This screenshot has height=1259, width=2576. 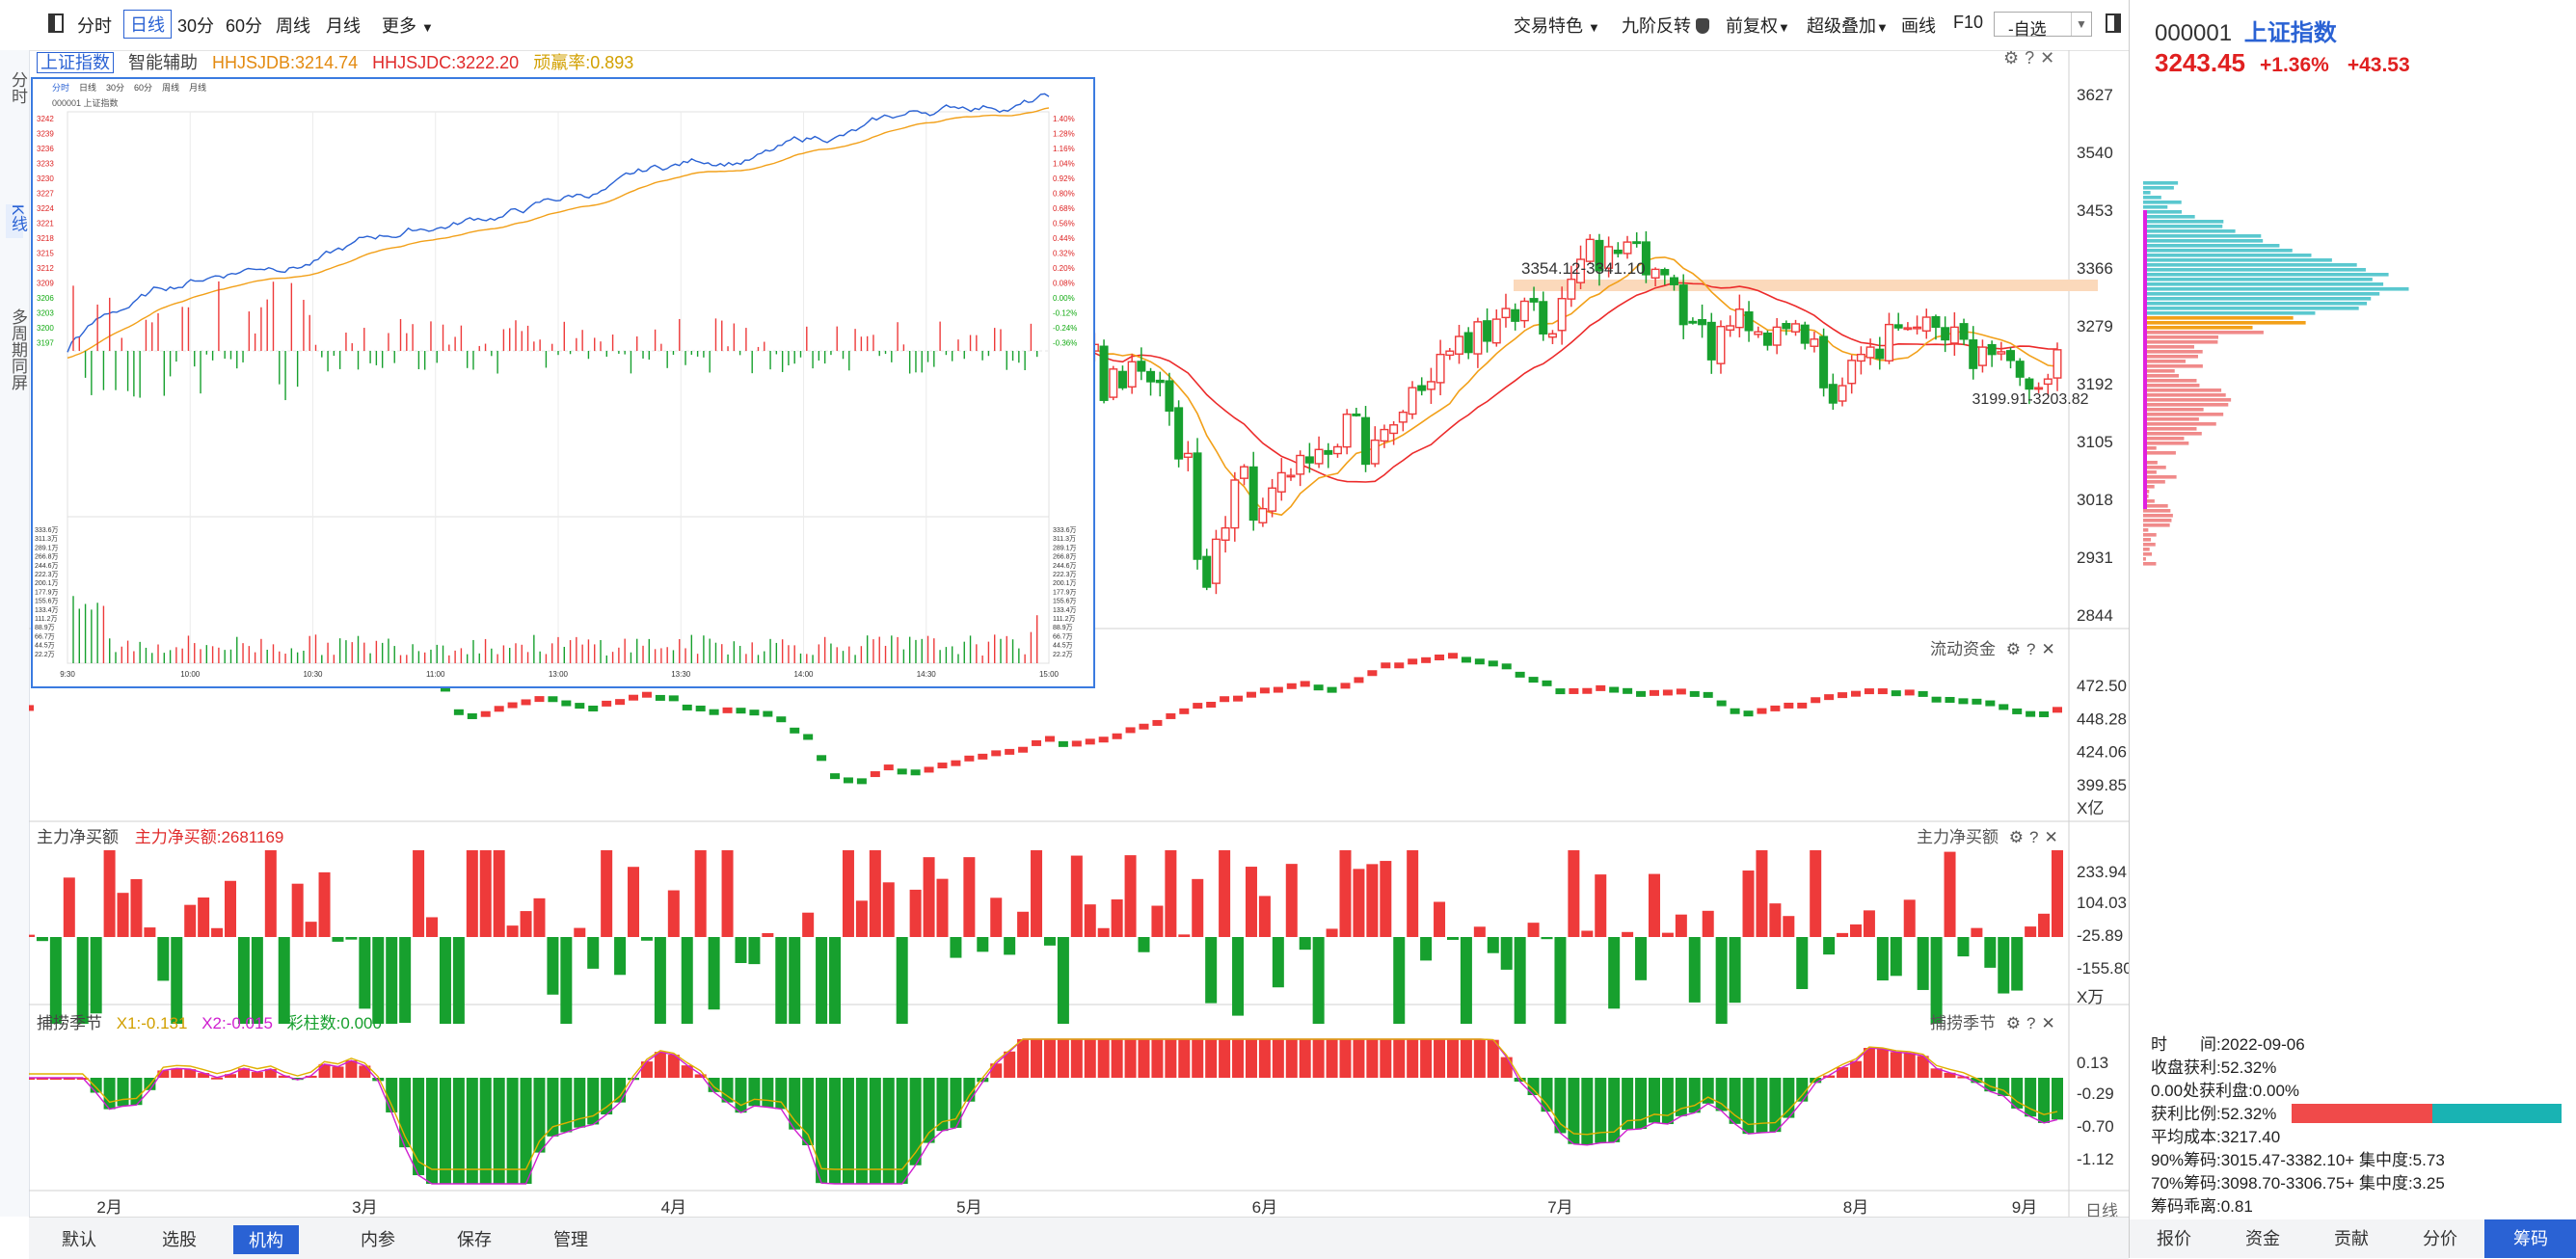 I want to click on right-tab-quote: 报价, so click(x=2175, y=1238).